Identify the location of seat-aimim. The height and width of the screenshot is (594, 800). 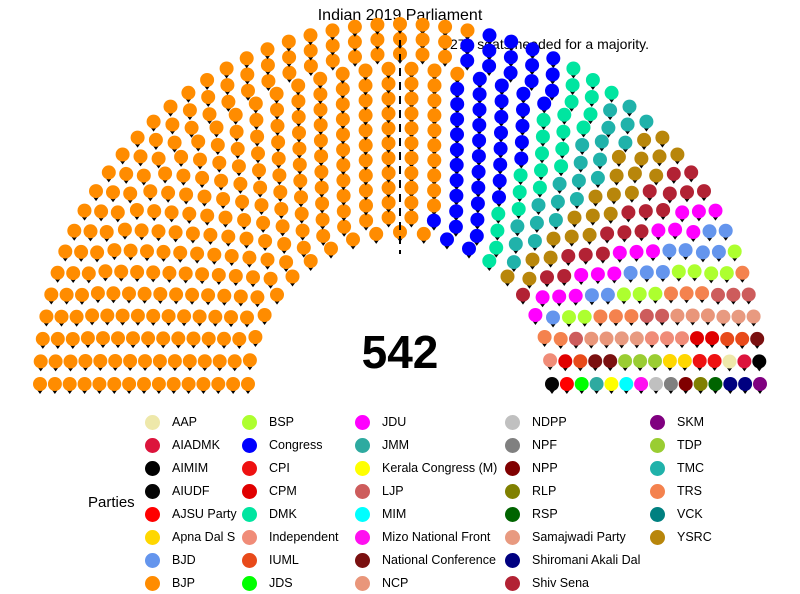
(759, 361).